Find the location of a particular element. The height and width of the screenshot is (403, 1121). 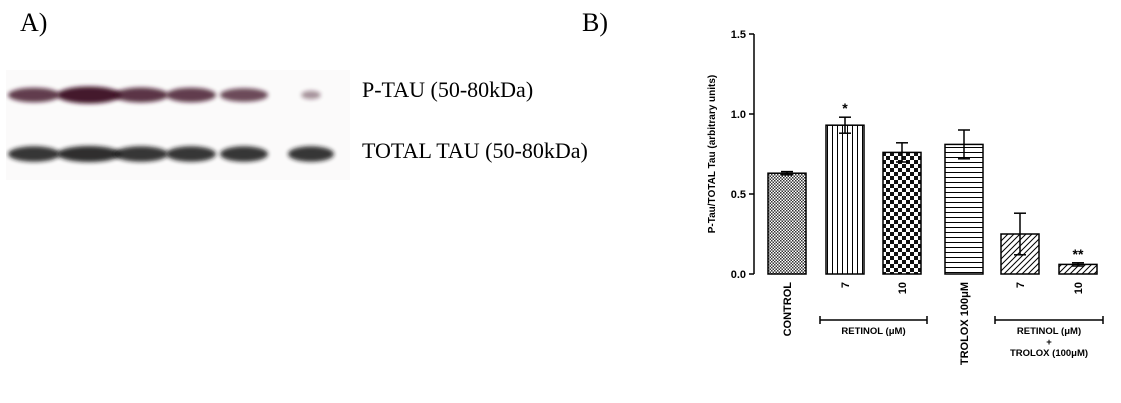

y-axis-label: P-Tau/TOTAL Tau (arbitrary units) is located at coordinates (712, 154).